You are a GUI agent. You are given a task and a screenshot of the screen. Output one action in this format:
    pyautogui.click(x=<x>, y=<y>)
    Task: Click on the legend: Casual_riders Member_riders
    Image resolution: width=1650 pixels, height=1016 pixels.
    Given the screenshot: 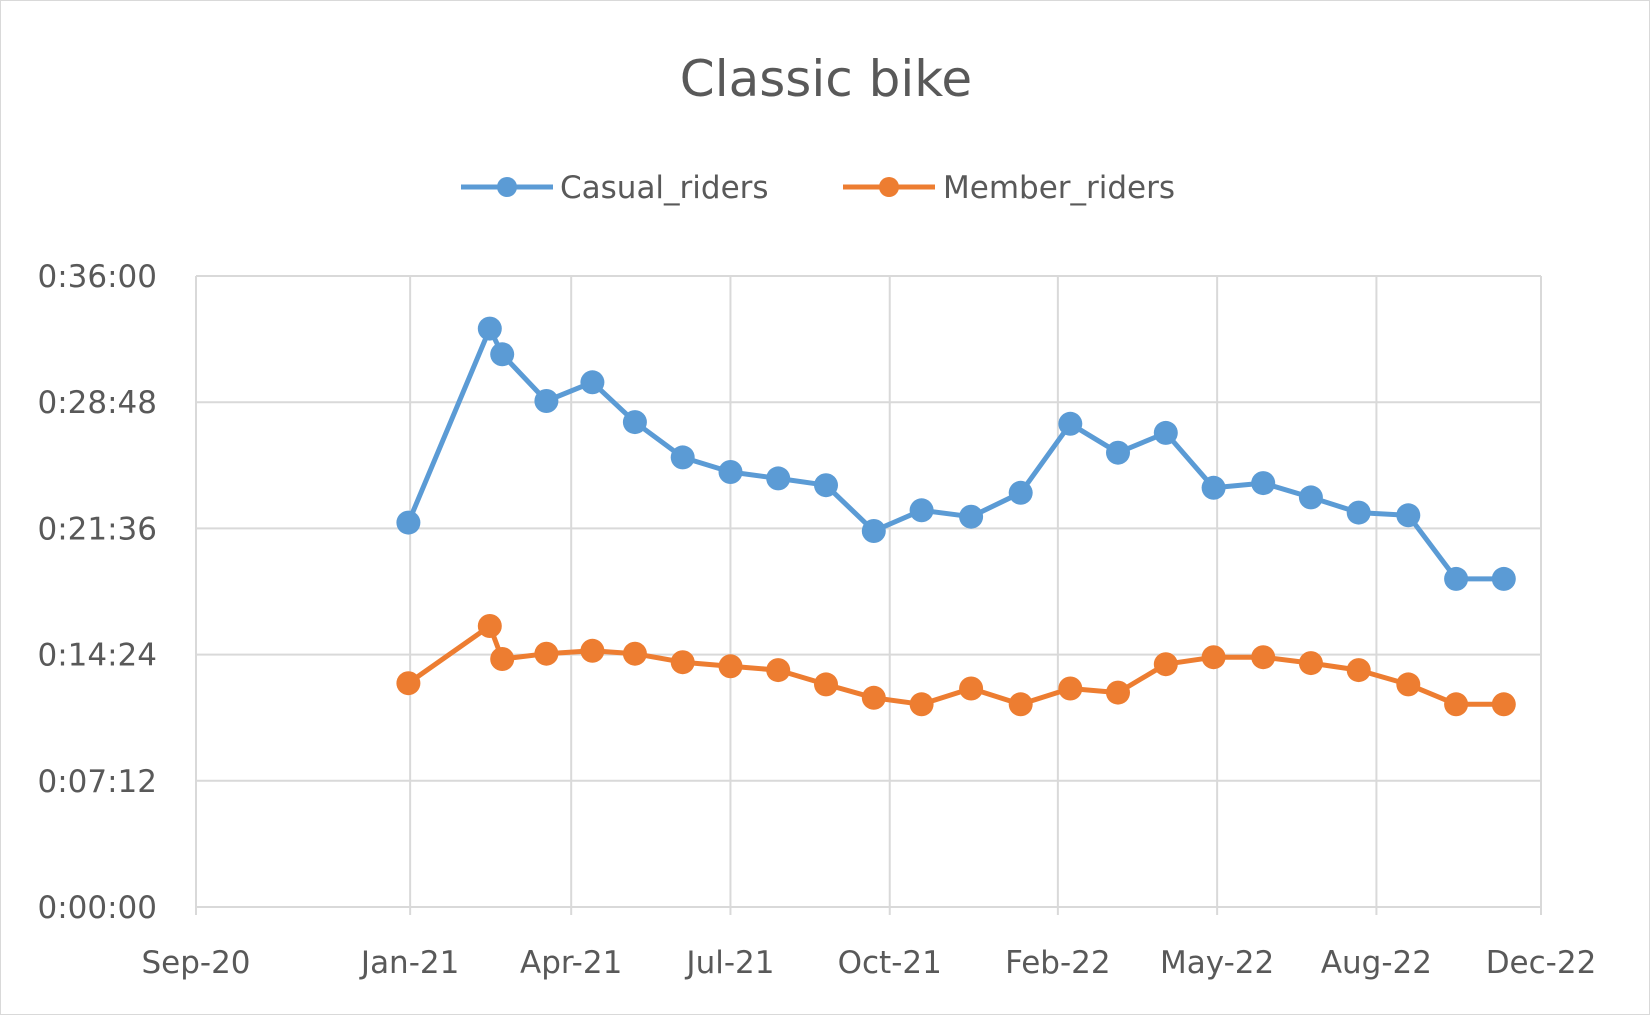 What is the action you would take?
    pyautogui.click(x=818, y=188)
    